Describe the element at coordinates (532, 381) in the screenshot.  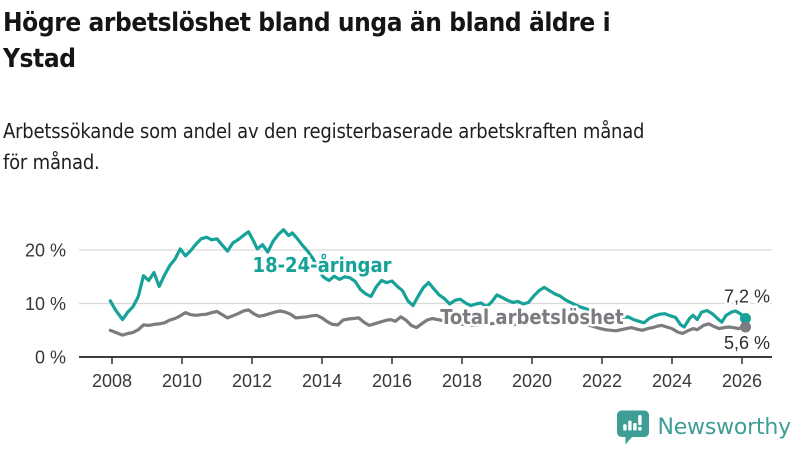
I see `x-tick-label: 2020` at that location.